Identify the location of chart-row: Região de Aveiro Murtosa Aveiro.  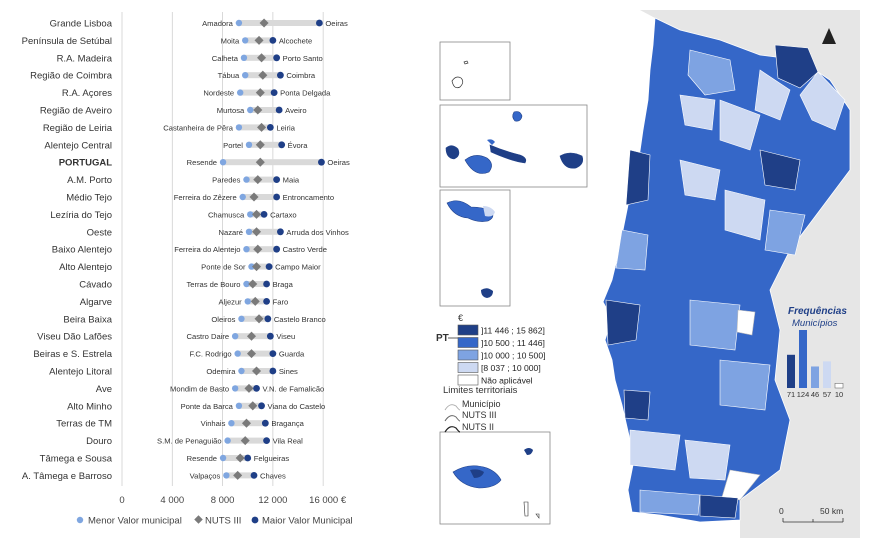
(173, 111).